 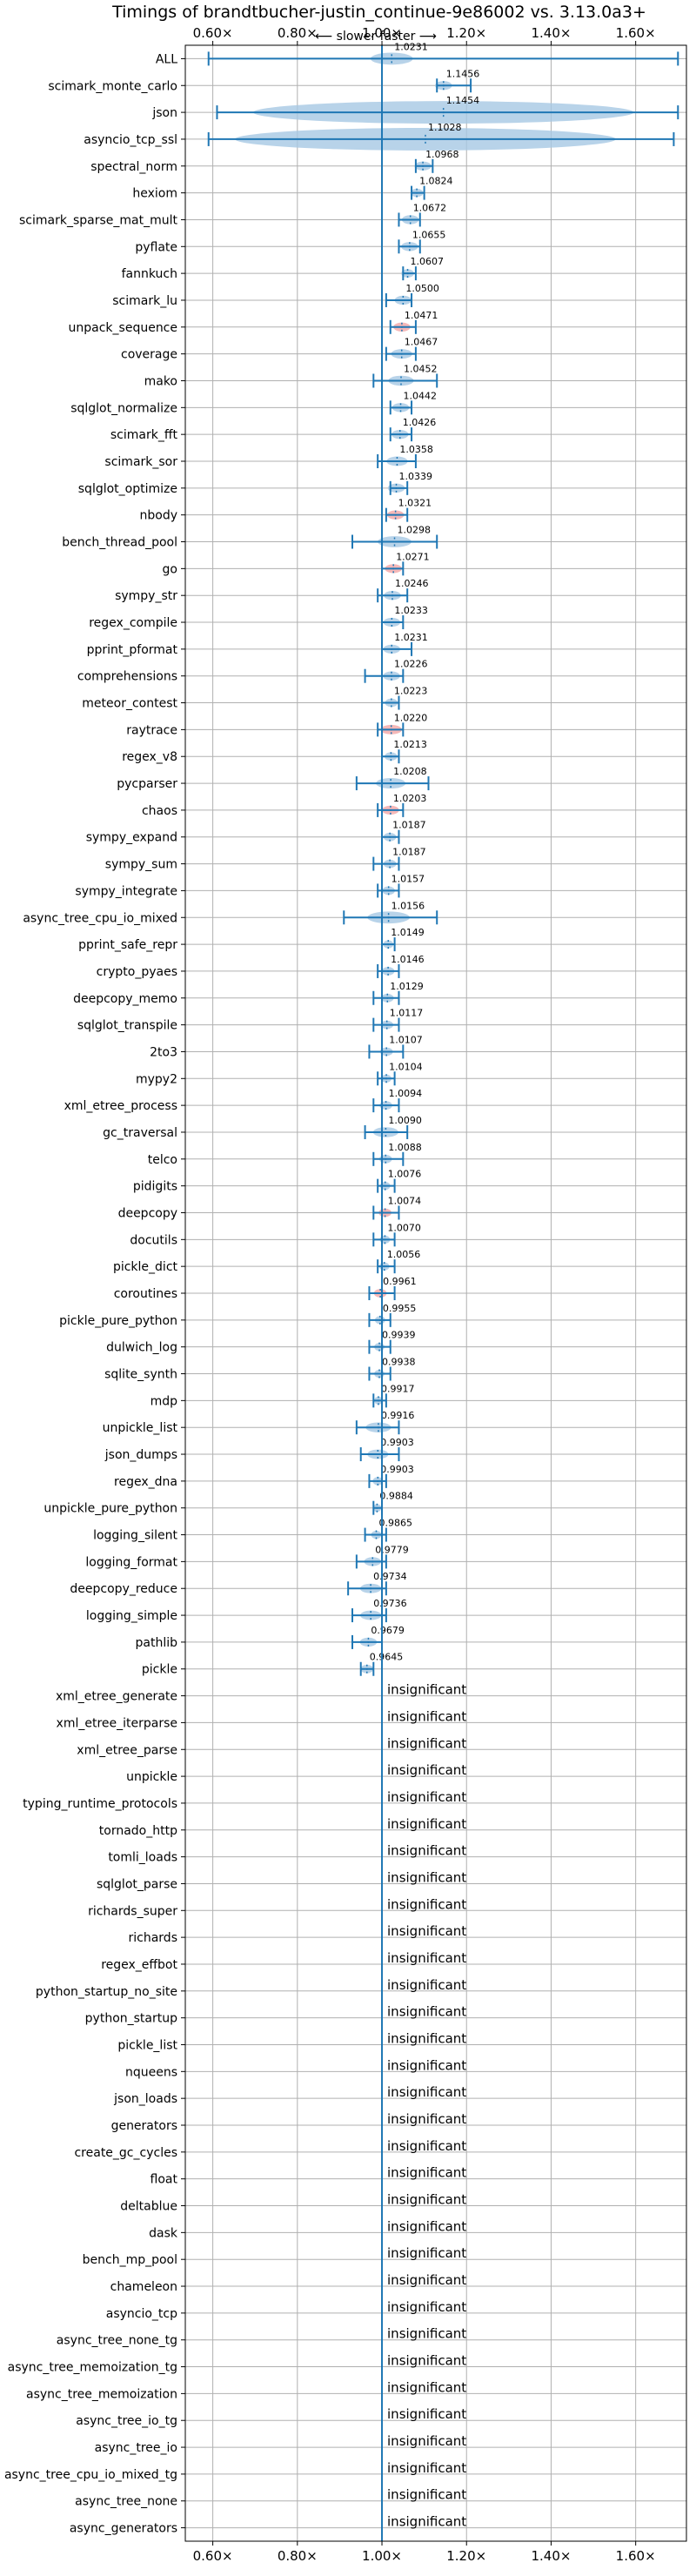 What do you see at coordinates (117, 2341) in the screenshot?
I see `benchmark-label: async_tree_none_tg` at bounding box center [117, 2341].